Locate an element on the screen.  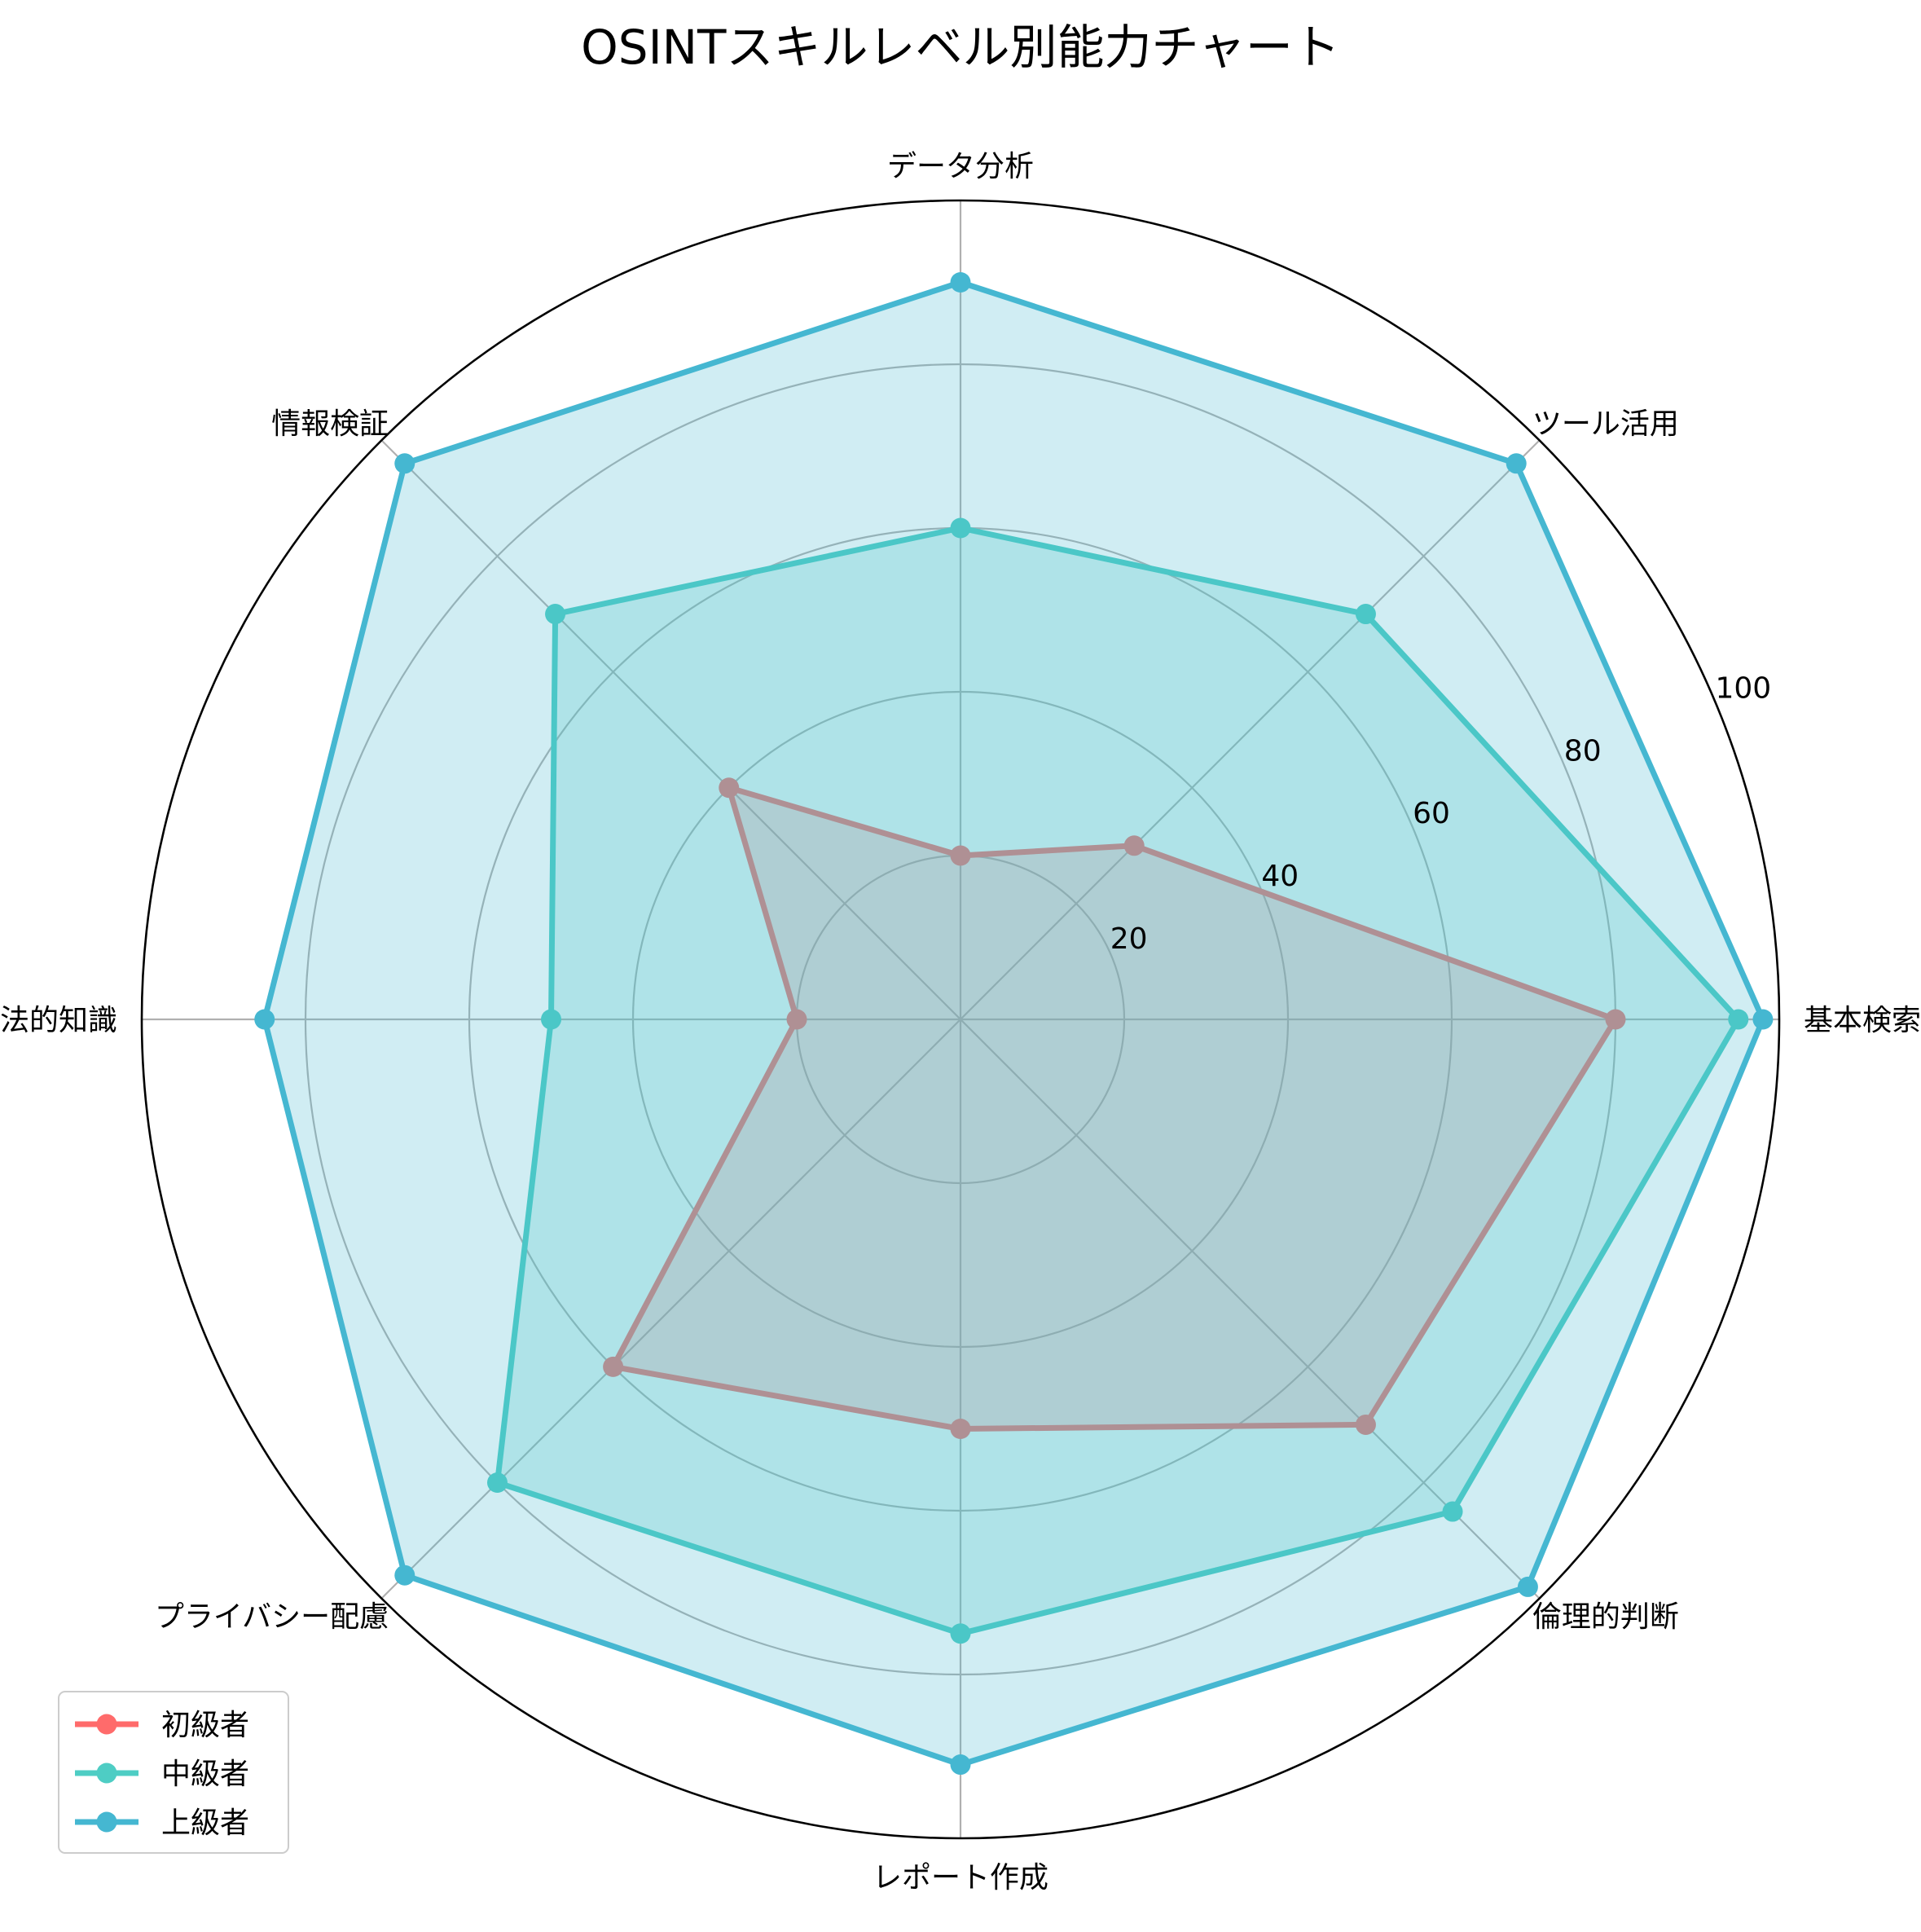
r-tick-label: 20 is located at coordinates (1129, 939).